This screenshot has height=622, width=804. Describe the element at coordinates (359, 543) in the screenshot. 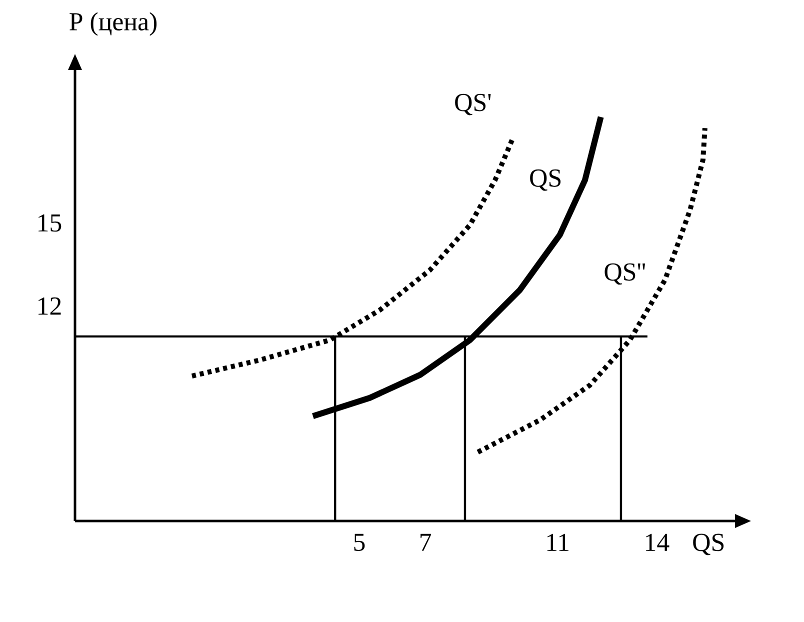

I see `x-tick-label: 5` at that location.